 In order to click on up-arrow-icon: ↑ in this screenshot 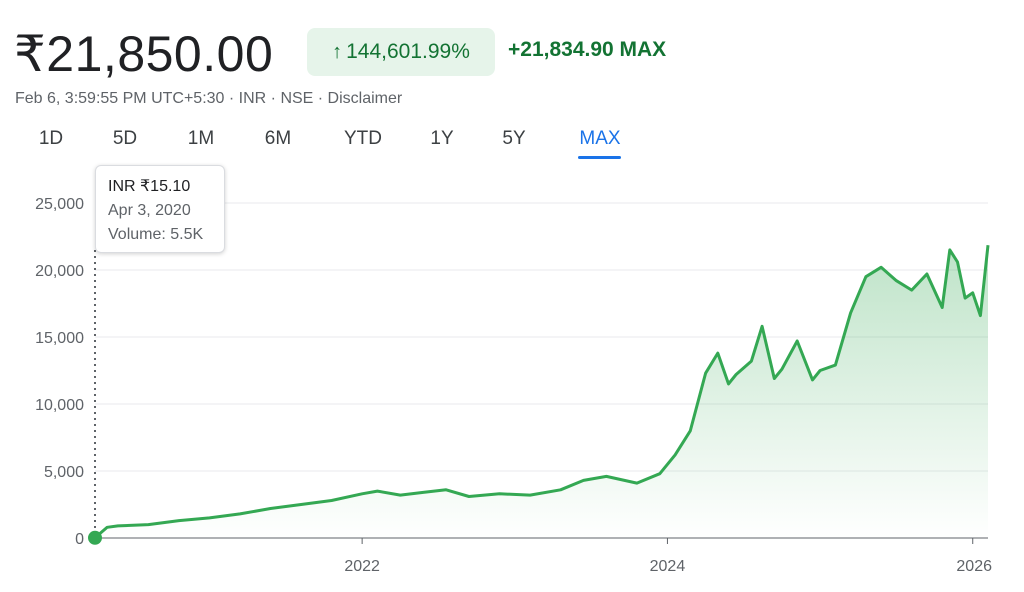, I will do `click(337, 51)`.